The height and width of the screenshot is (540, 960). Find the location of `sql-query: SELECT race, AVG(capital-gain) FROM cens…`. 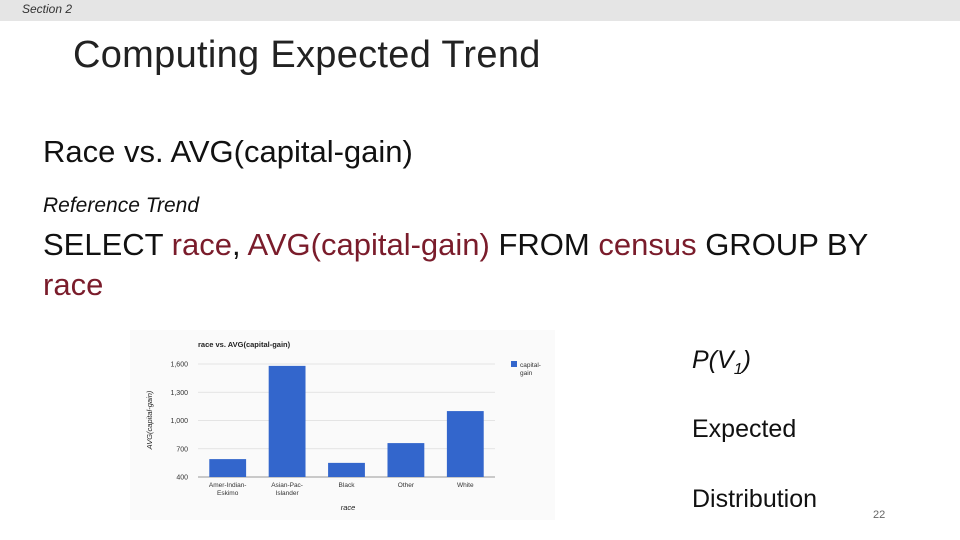

sql-query: SELECT race, AVG(capital-gain) FROM cens… is located at coordinates (483, 265).